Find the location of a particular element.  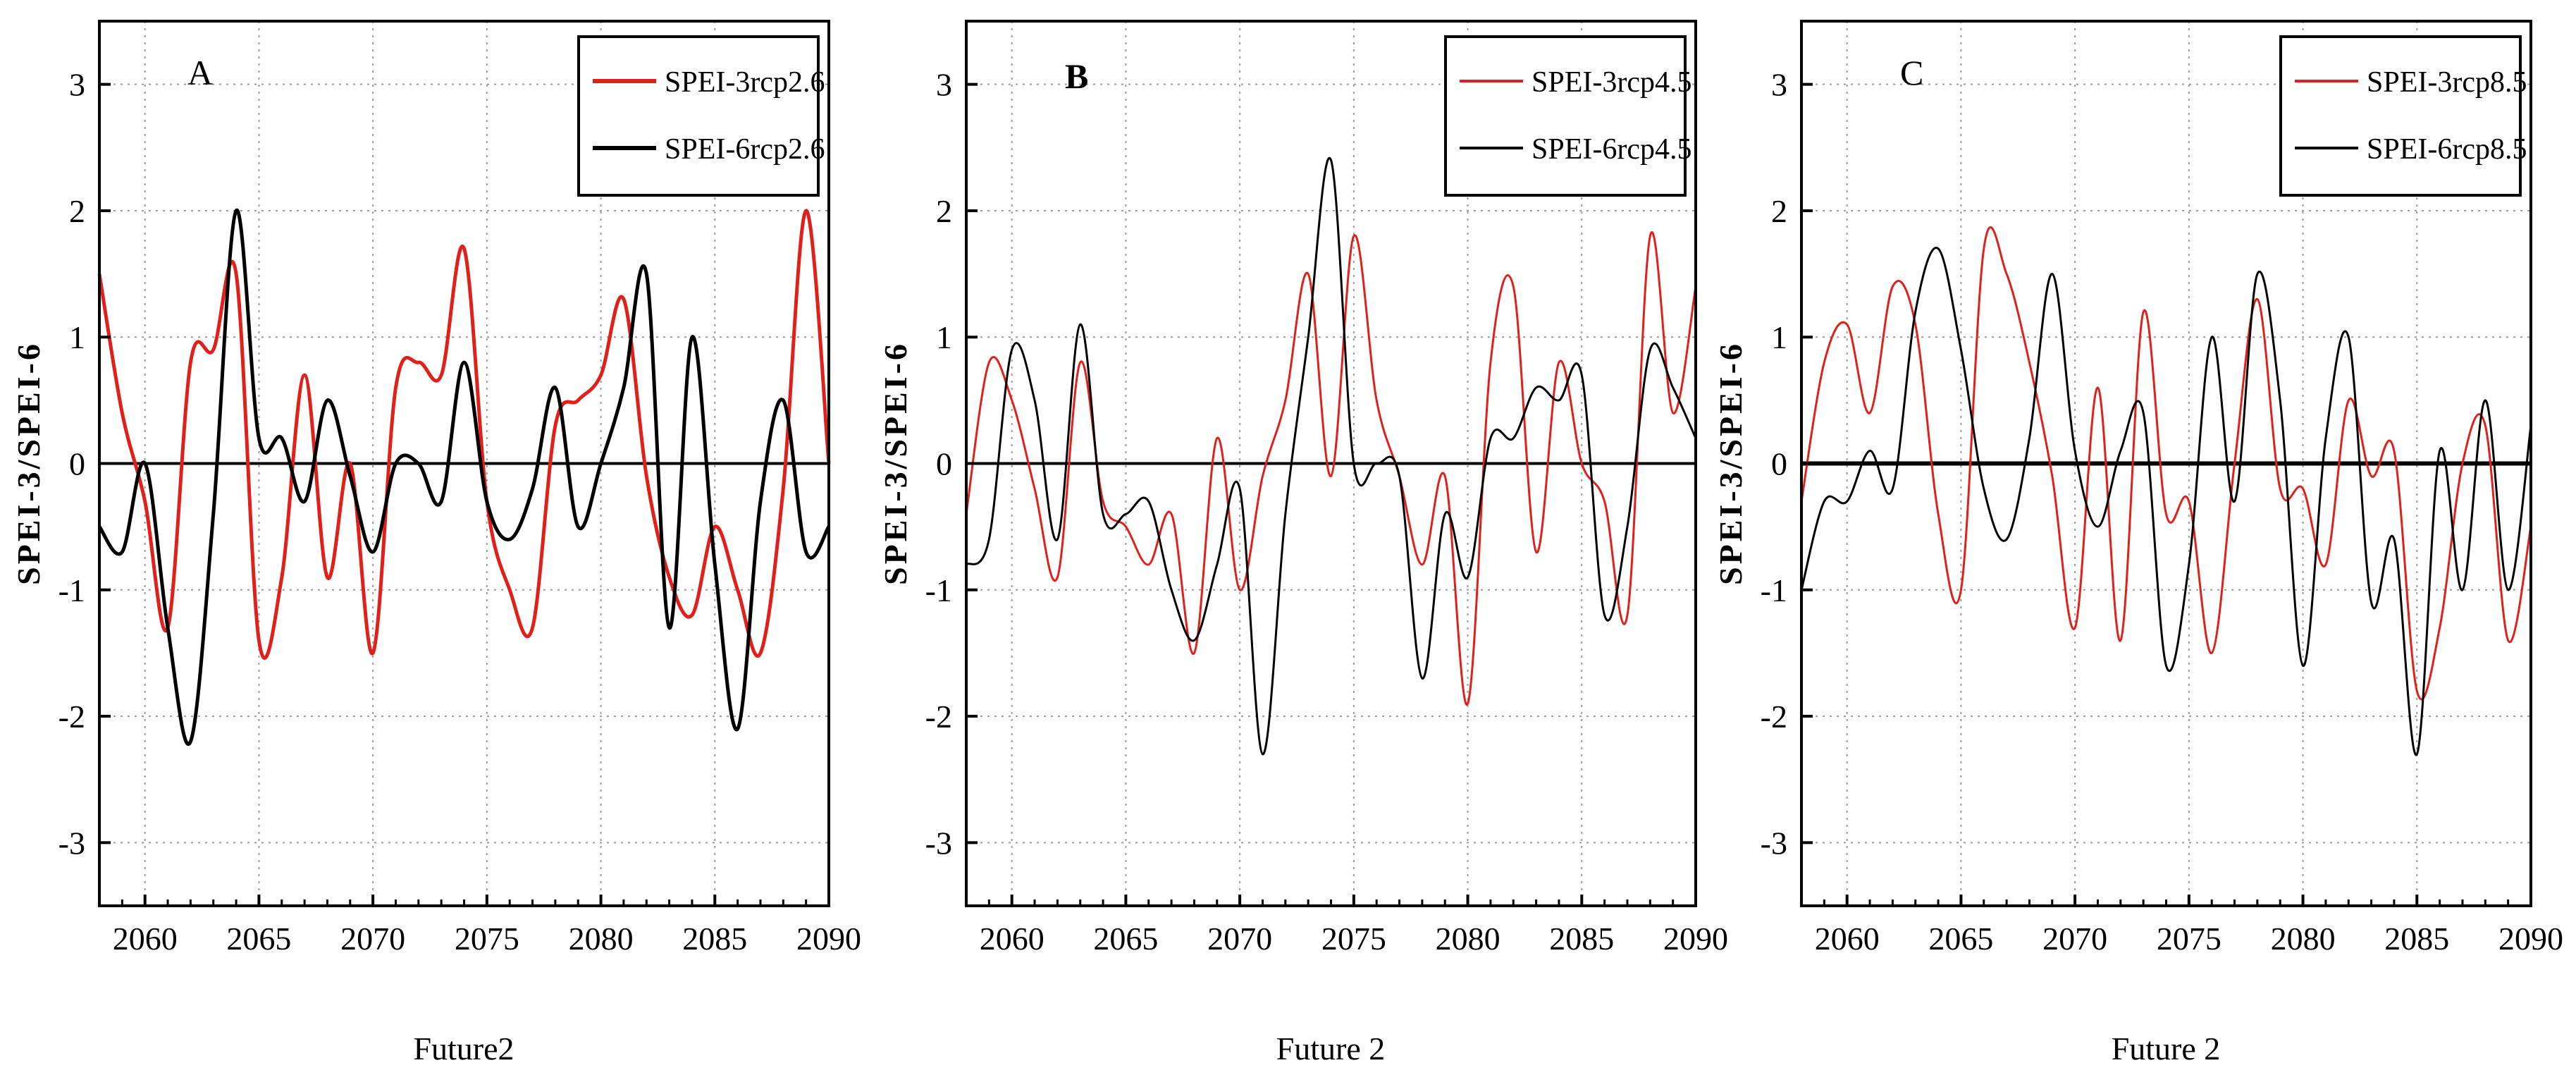

legend-label-spei6-rcp26: SPEI-6rcp2.6 is located at coordinates (745, 149).